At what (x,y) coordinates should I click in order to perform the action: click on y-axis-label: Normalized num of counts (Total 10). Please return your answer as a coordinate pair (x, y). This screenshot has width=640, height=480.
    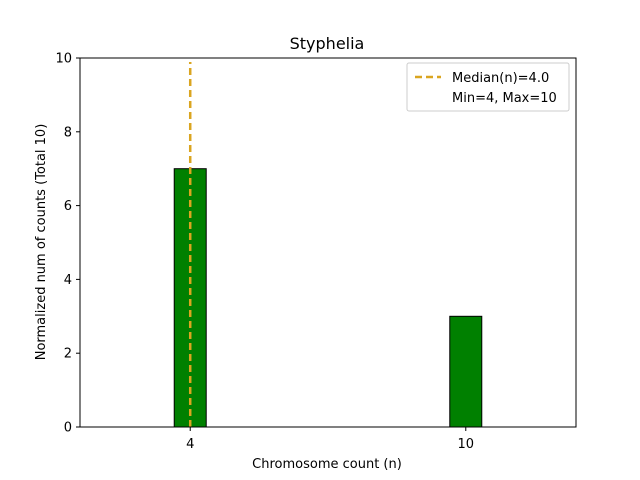
    Looking at the image, I should click on (41, 242).